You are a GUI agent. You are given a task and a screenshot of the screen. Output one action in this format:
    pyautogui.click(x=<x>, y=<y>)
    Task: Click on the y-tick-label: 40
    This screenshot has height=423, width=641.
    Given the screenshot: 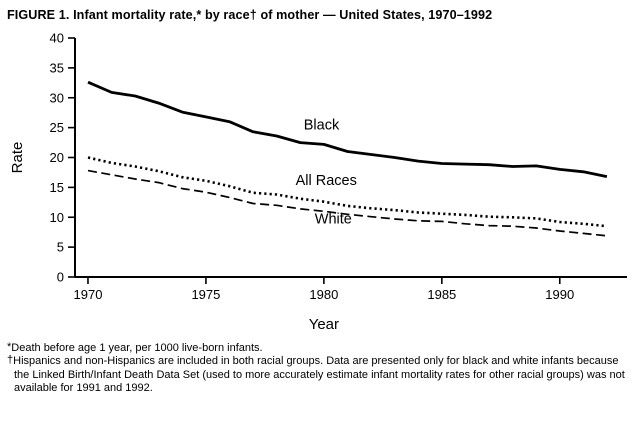 What is the action you would take?
    pyautogui.click(x=57, y=38)
    